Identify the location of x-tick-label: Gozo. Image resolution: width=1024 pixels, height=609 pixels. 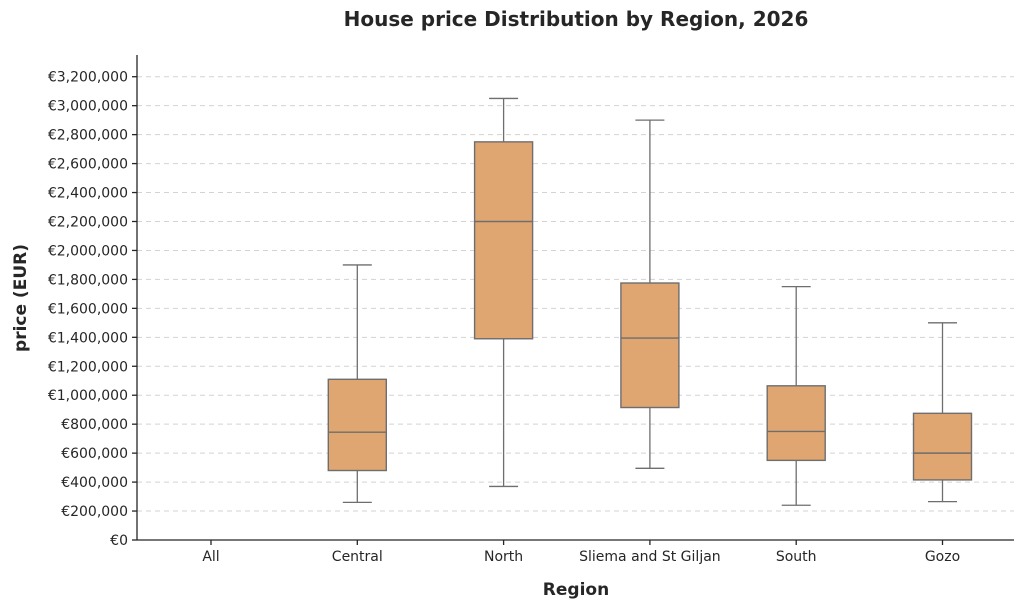
(942, 557).